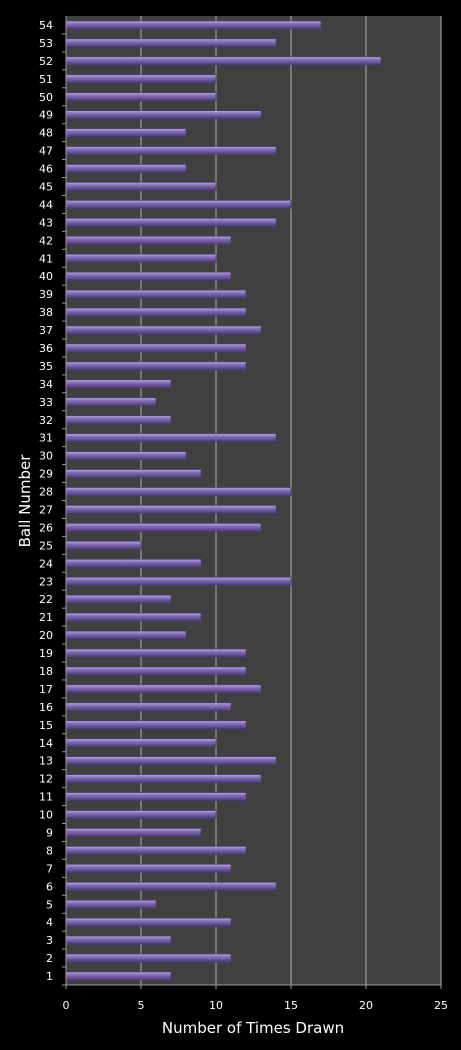  What do you see at coordinates (46, 761) in the screenshot?
I see `y-tick-label: 13` at bounding box center [46, 761].